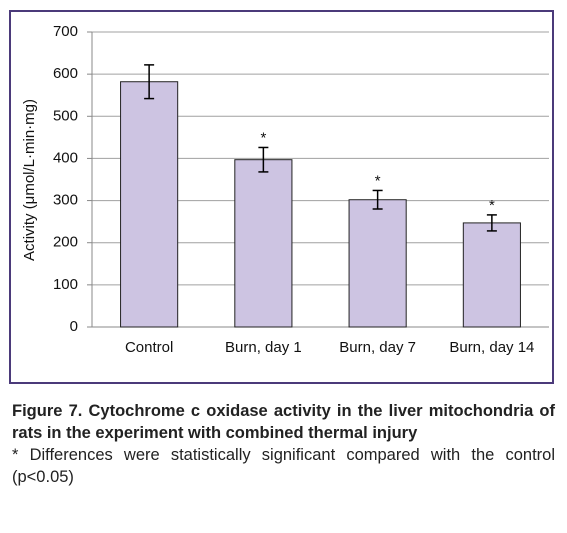 The height and width of the screenshot is (533, 567). Describe the element at coordinates (74, 326) in the screenshot. I see `y-tick-label: 0` at that location.